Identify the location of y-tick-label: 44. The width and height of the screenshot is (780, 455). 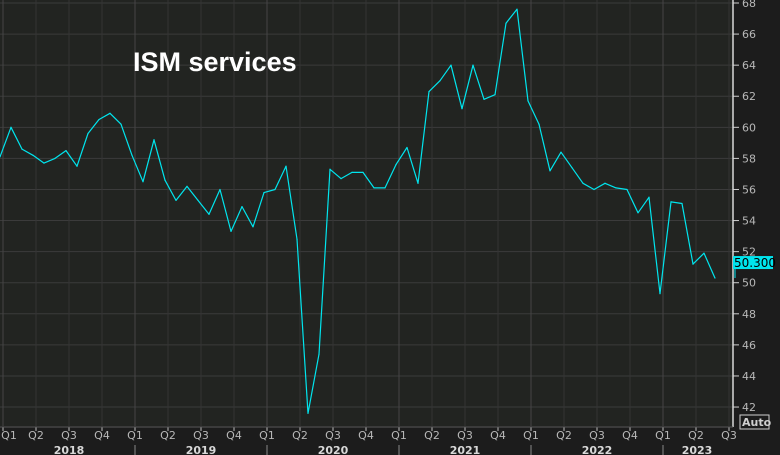
(749, 376).